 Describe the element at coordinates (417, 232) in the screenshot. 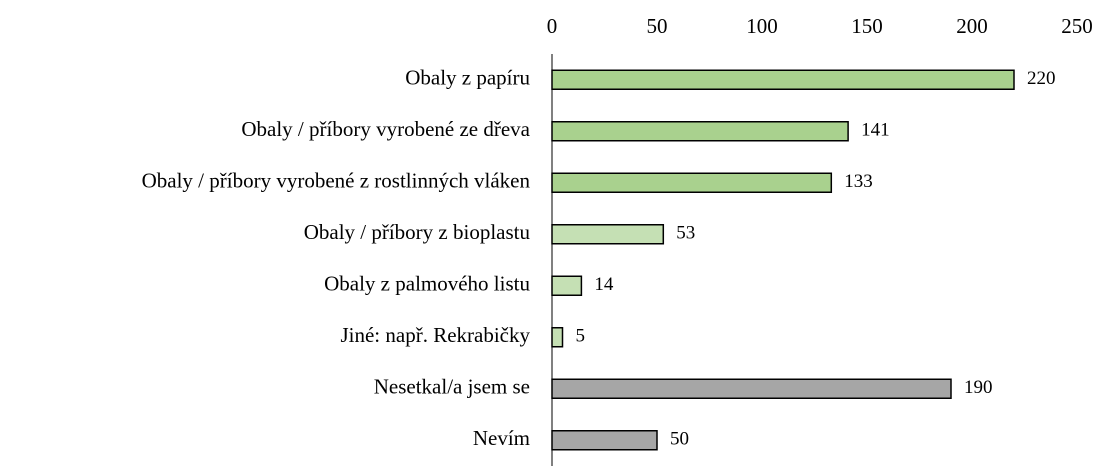

I see `y-tick-label: Obaly / příbory z bioplastu` at that location.